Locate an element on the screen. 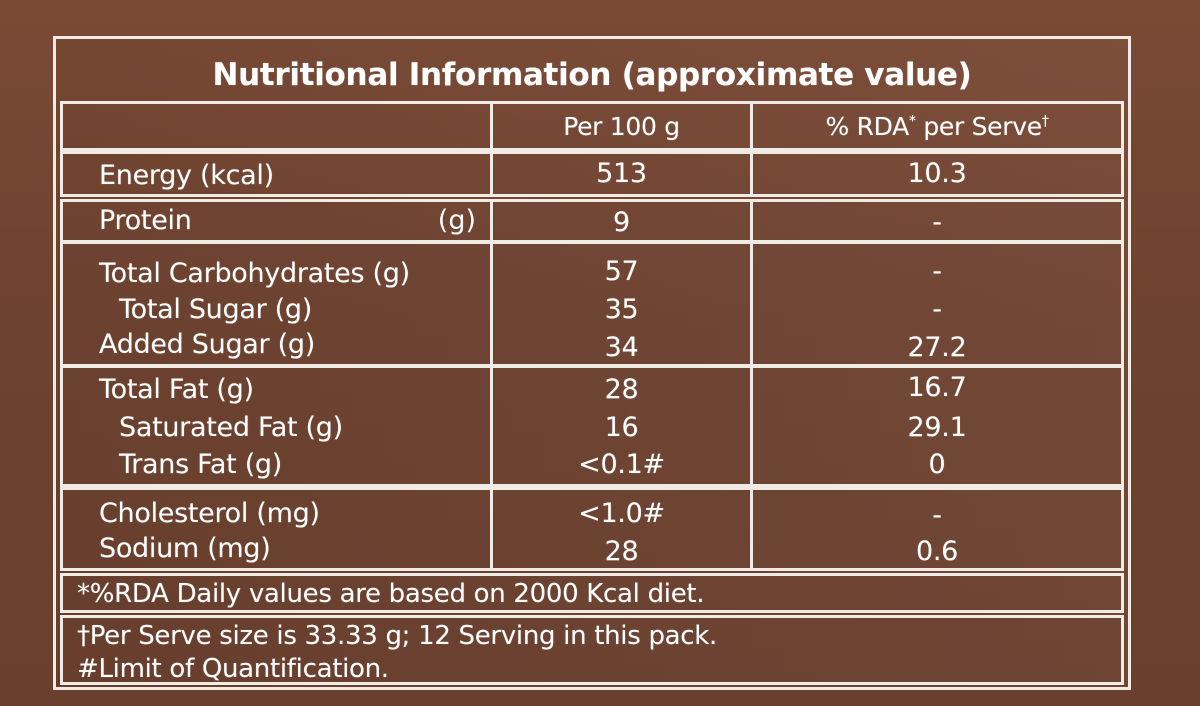  carbs-per100: 57 is located at coordinates (621, 271).